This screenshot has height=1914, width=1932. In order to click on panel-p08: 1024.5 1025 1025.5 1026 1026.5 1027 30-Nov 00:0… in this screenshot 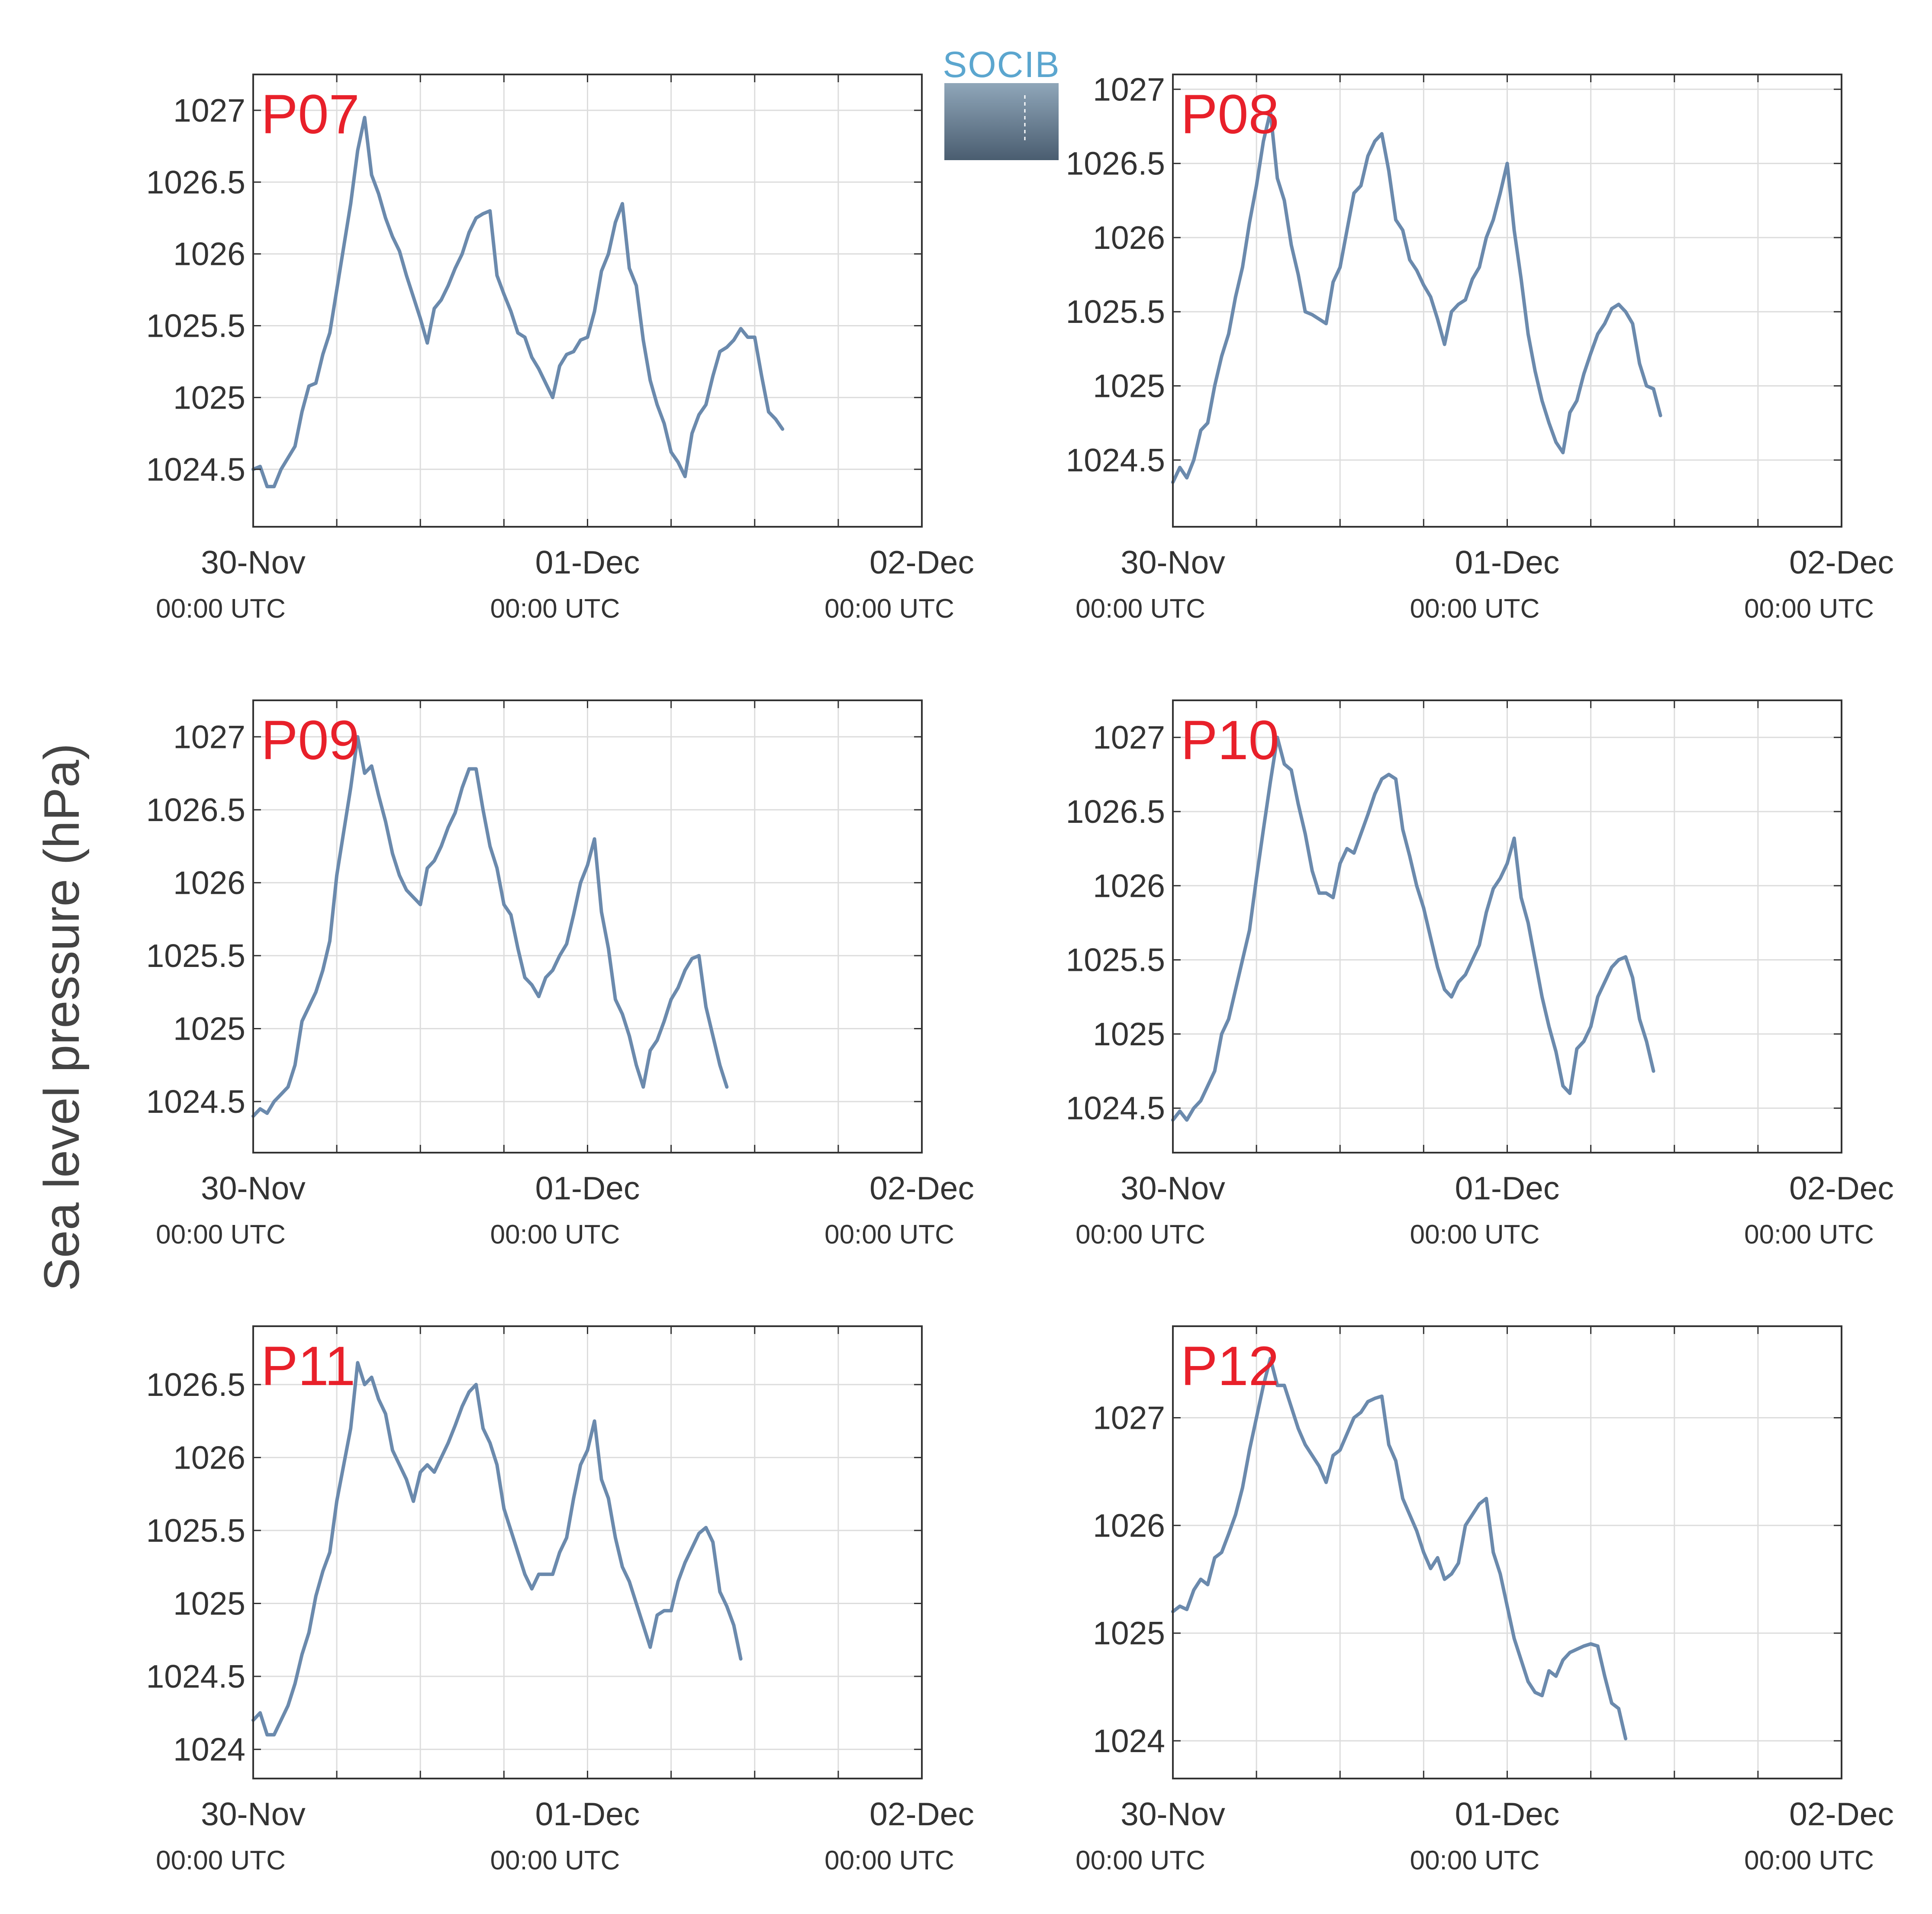, I will do `click(1480, 347)`.